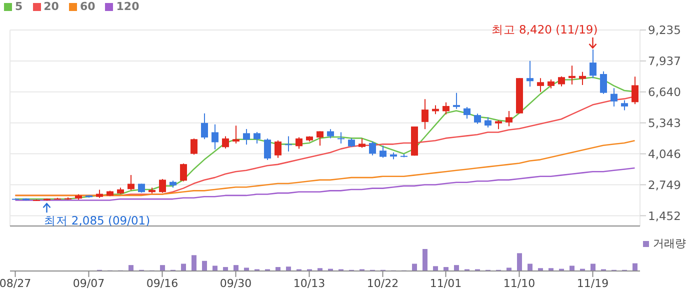 Image resolution: width=700 pixels, height=289 pixels. I want to click on x-tick-label: 09/30, so click(236, 282).